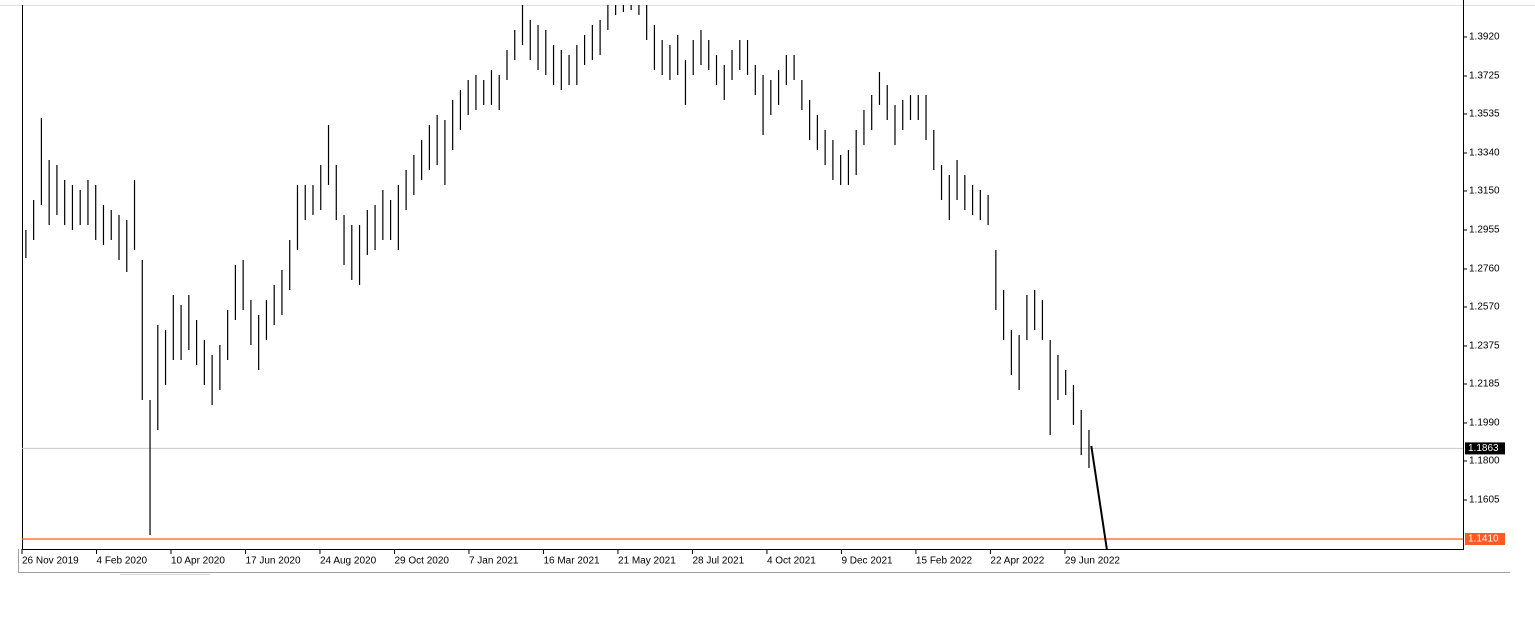  What do you see at coordinates (348, 561) in the screenshot?
I see `x-tick-label: 24 Aug 2020` at bounding box center [348, 561].